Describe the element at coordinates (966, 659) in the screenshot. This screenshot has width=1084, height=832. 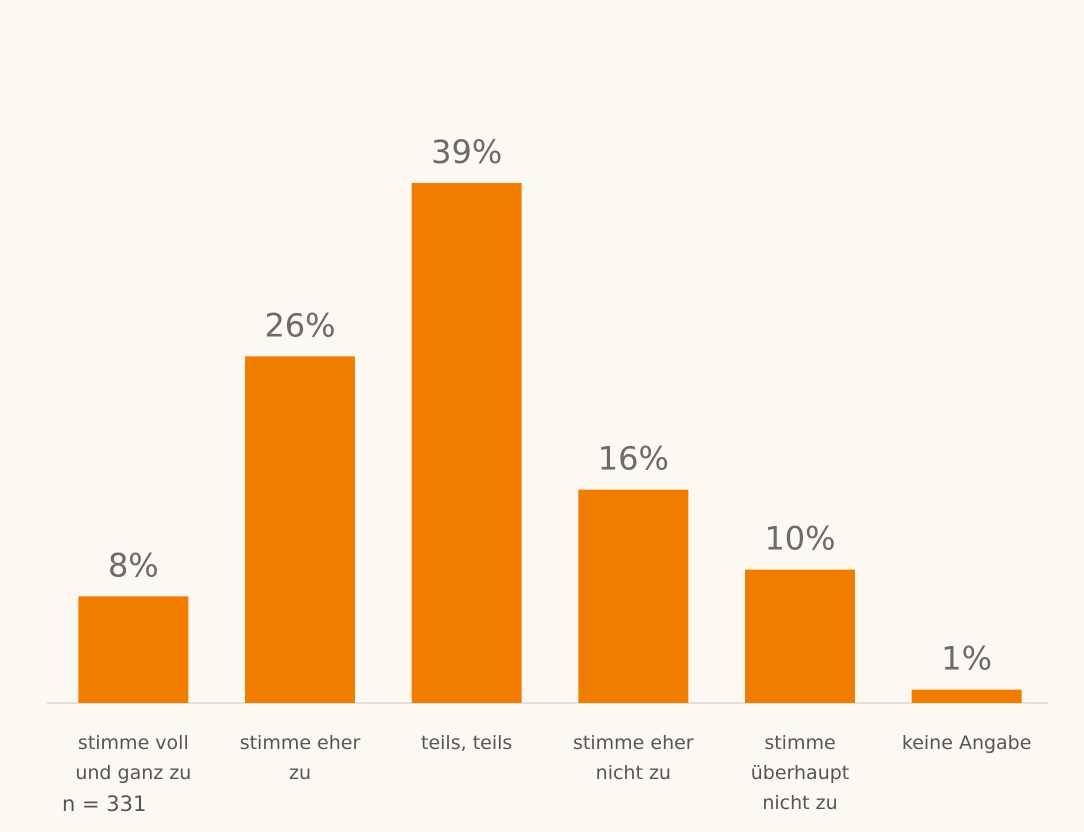
I see `value-label: 1%` at that location.